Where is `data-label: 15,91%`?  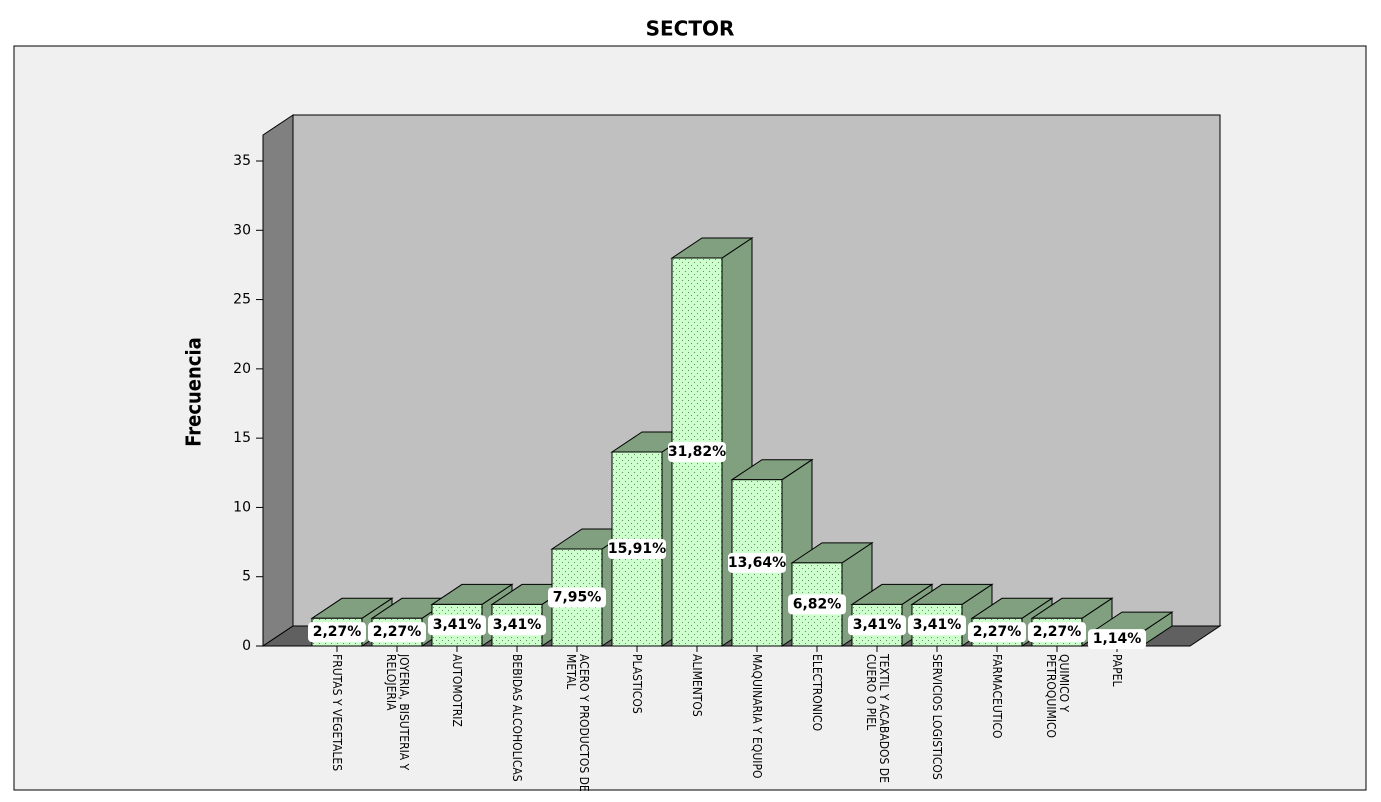
data-label: 15,91% is located at coordinates (637, 549).